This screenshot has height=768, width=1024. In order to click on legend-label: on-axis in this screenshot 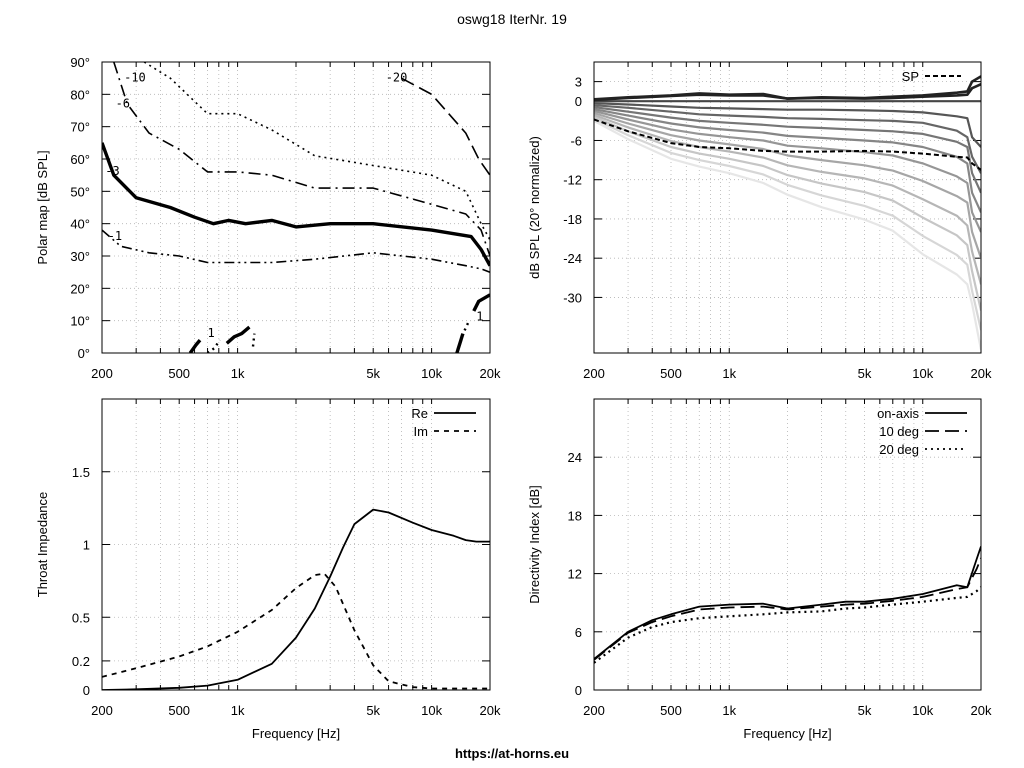, I will do `click(898, 413)`.